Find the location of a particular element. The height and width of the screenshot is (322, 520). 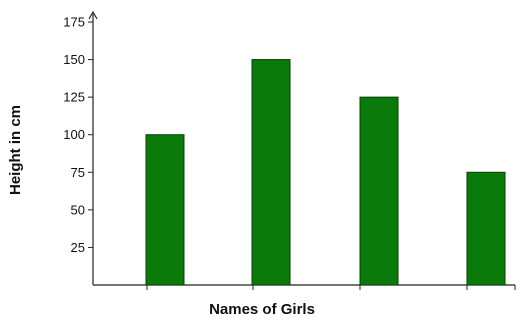

y-axis: 25 50 75 100 125 150 175 is located at coordinates (80, 147).